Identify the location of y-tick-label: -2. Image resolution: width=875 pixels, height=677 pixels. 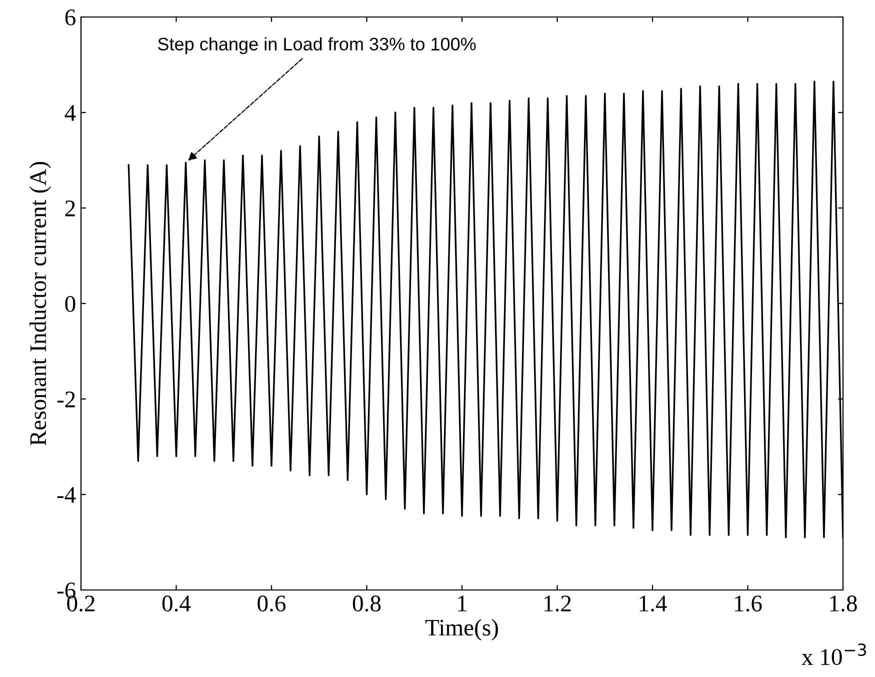
(66, 400).